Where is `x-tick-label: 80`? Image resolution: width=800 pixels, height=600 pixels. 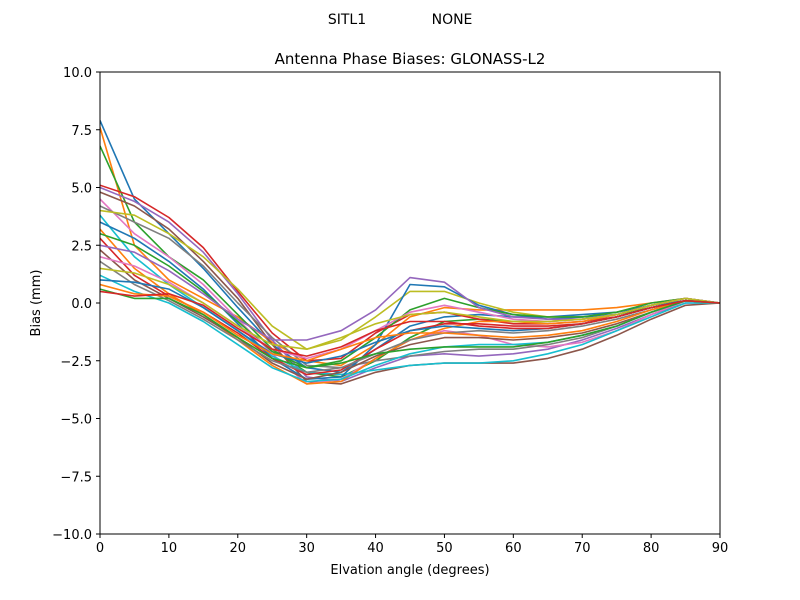
x-tick-label: 80 is located at coordinates (651, 548).